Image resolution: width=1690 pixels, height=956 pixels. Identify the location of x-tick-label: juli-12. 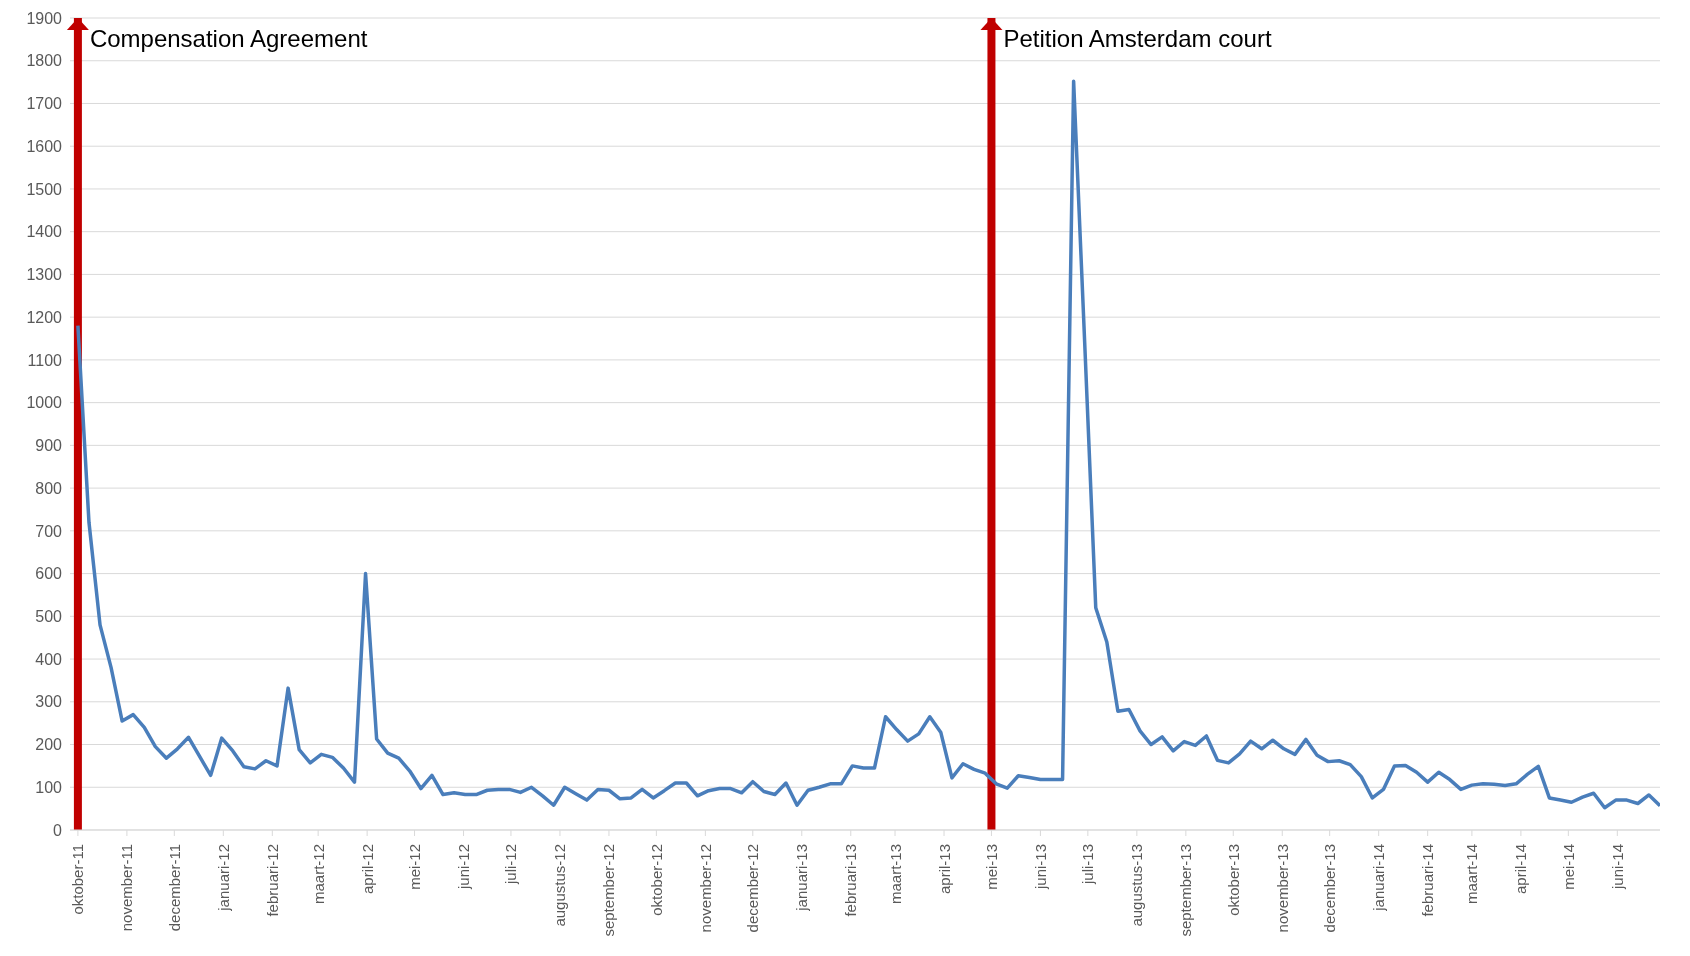
(511, 865).